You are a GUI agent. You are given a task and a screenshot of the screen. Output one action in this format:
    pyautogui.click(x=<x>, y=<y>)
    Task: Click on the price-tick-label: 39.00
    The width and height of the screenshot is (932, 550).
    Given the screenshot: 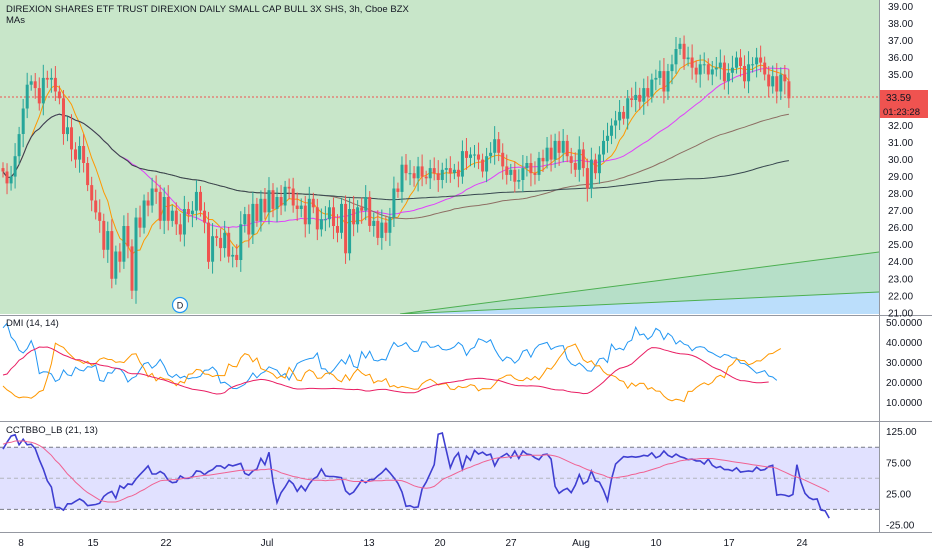 What is the action you would take?
    pyautogui.click(x=900, y=7)
    